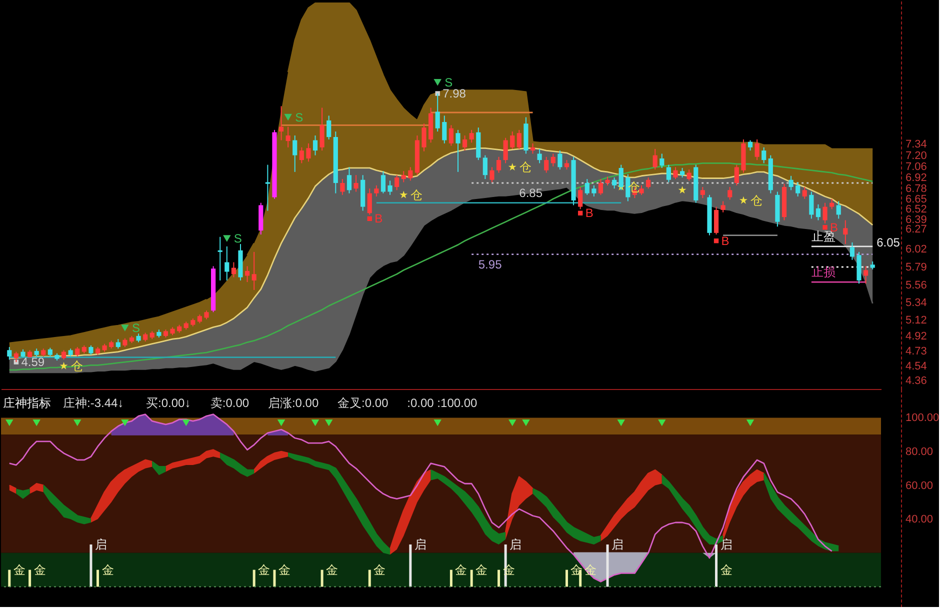 This screenshot has height=609, width=945. I want to click on annotation: 金叉:0.00, so click(363, 403).